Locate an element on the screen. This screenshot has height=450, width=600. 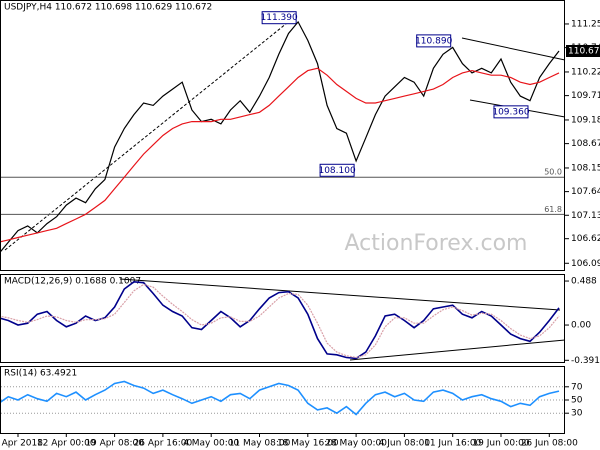
price-label: 109.360 is located at coordinates (510, 112).